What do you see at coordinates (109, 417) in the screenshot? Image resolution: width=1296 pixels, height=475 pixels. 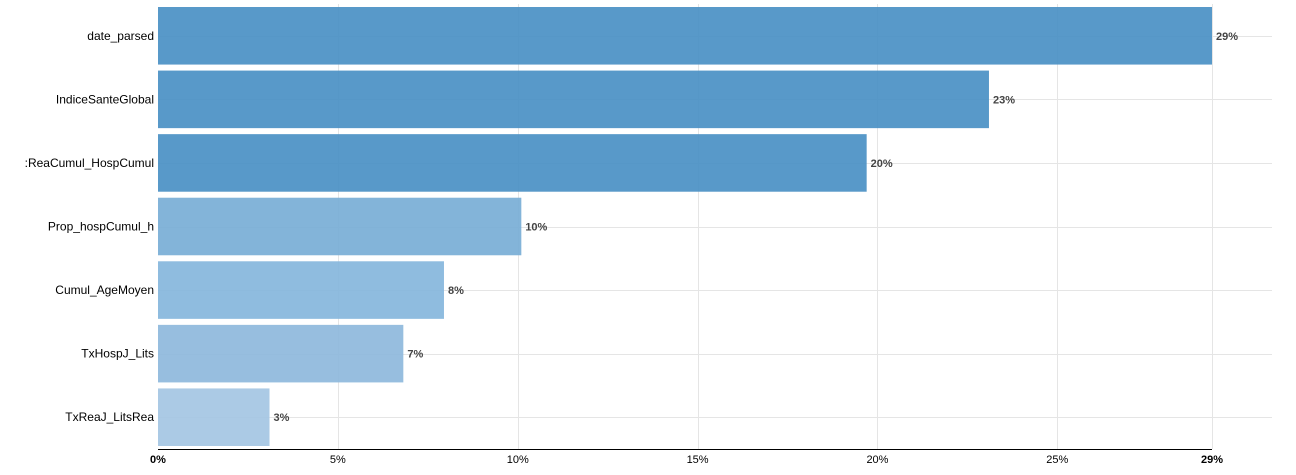 I see `category-label: TxReaJ_LitsRea` at bounding box center [109, 417].